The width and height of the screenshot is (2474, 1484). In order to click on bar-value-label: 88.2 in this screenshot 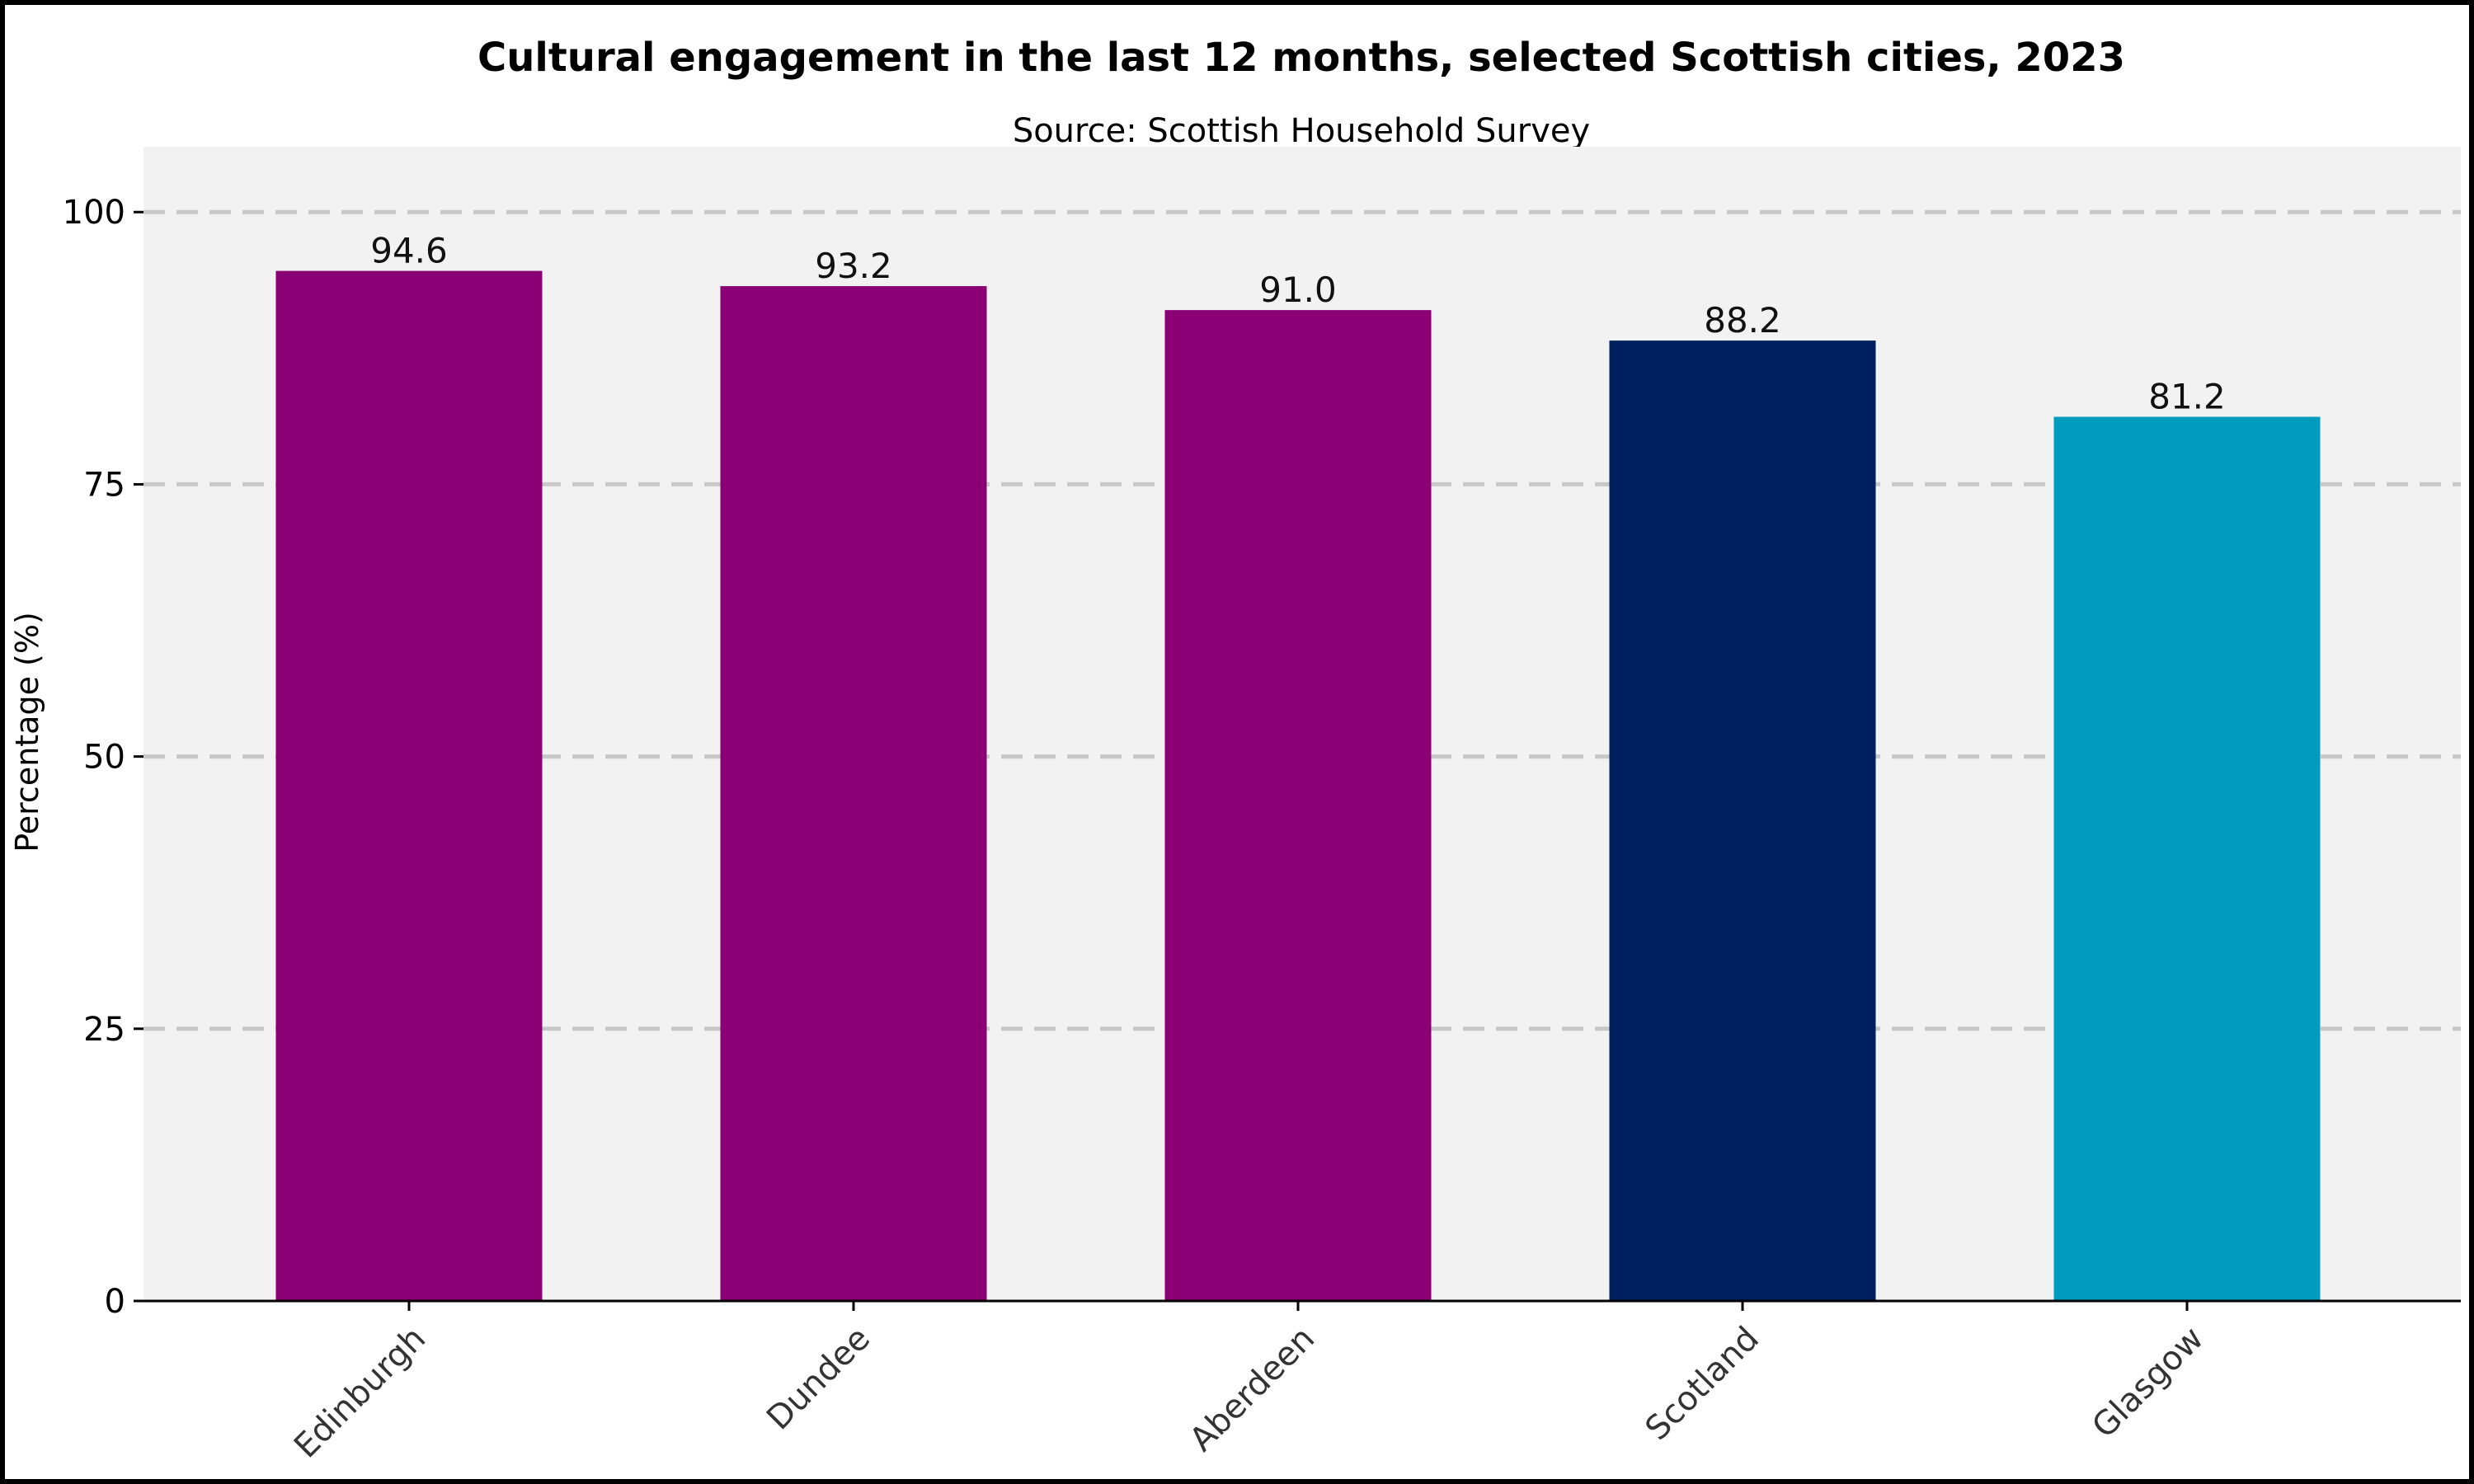, I will do `click(1742, 320)`.